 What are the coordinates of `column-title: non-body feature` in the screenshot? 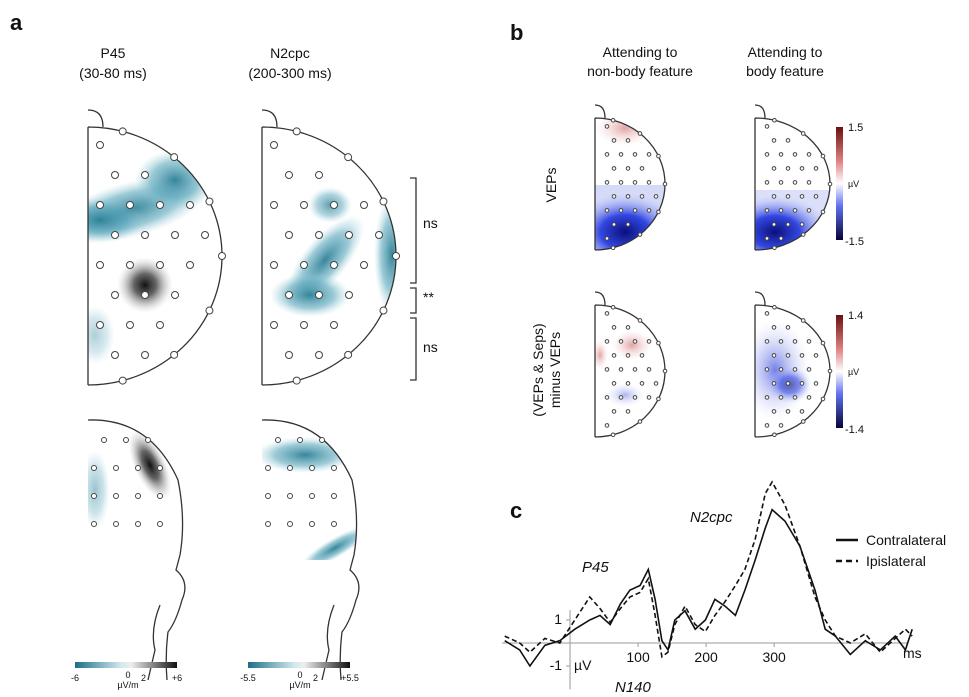 It's located at (640, 71).